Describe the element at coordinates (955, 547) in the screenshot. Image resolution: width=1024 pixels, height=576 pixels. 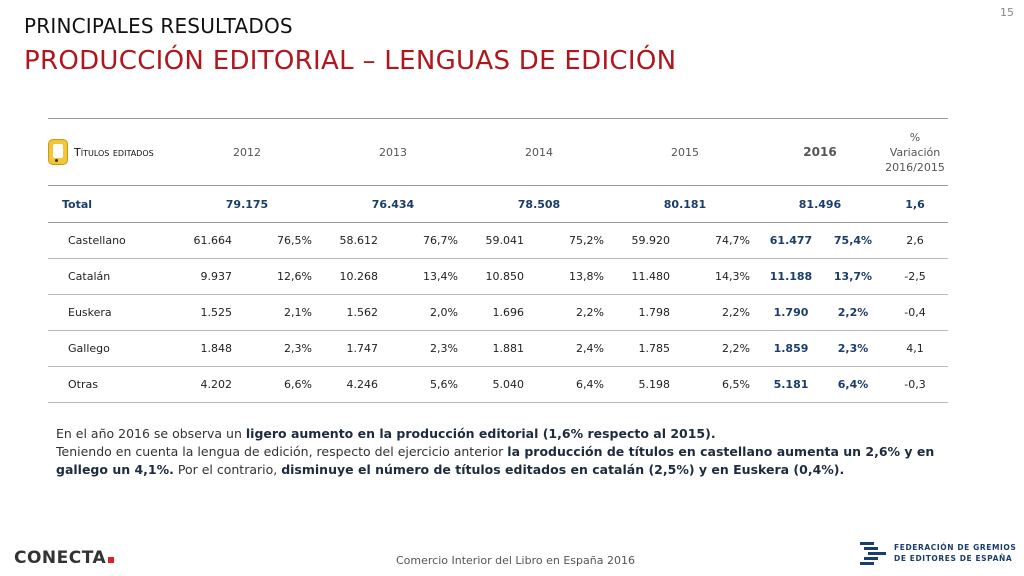
I see `federation-line: FEDERACIÓN DE GREMIOS` at that location.